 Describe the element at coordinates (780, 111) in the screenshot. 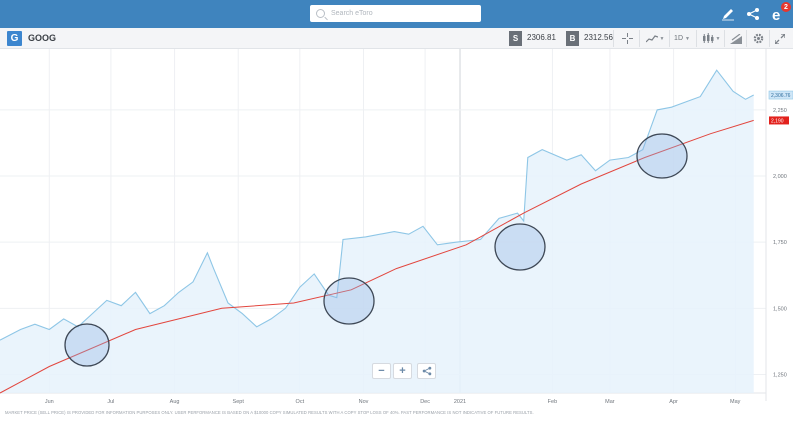

I see `y-tick-label: 2,250` at that location.